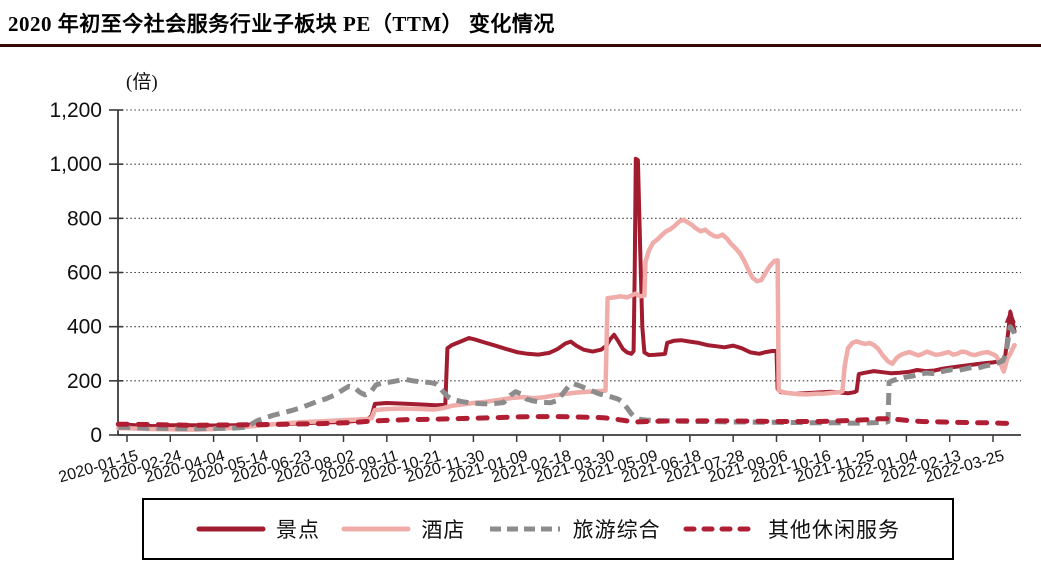  I want to click on series-line-qita, so click(566, 421).